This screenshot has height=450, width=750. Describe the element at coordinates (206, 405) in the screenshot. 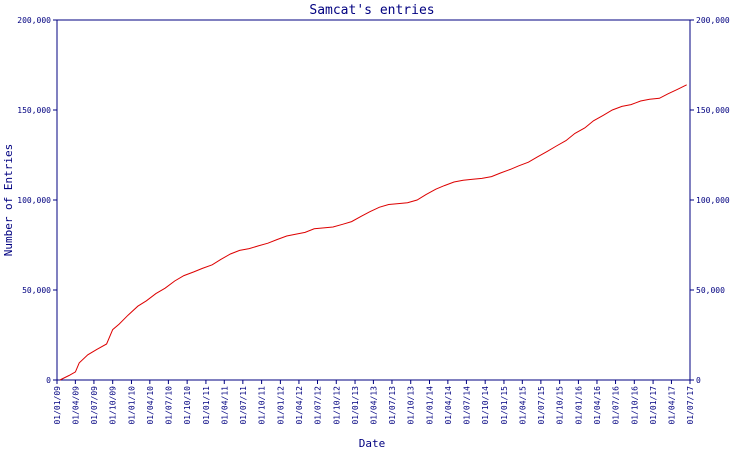

I see `x-tick-label: 01/01/11` at that location.